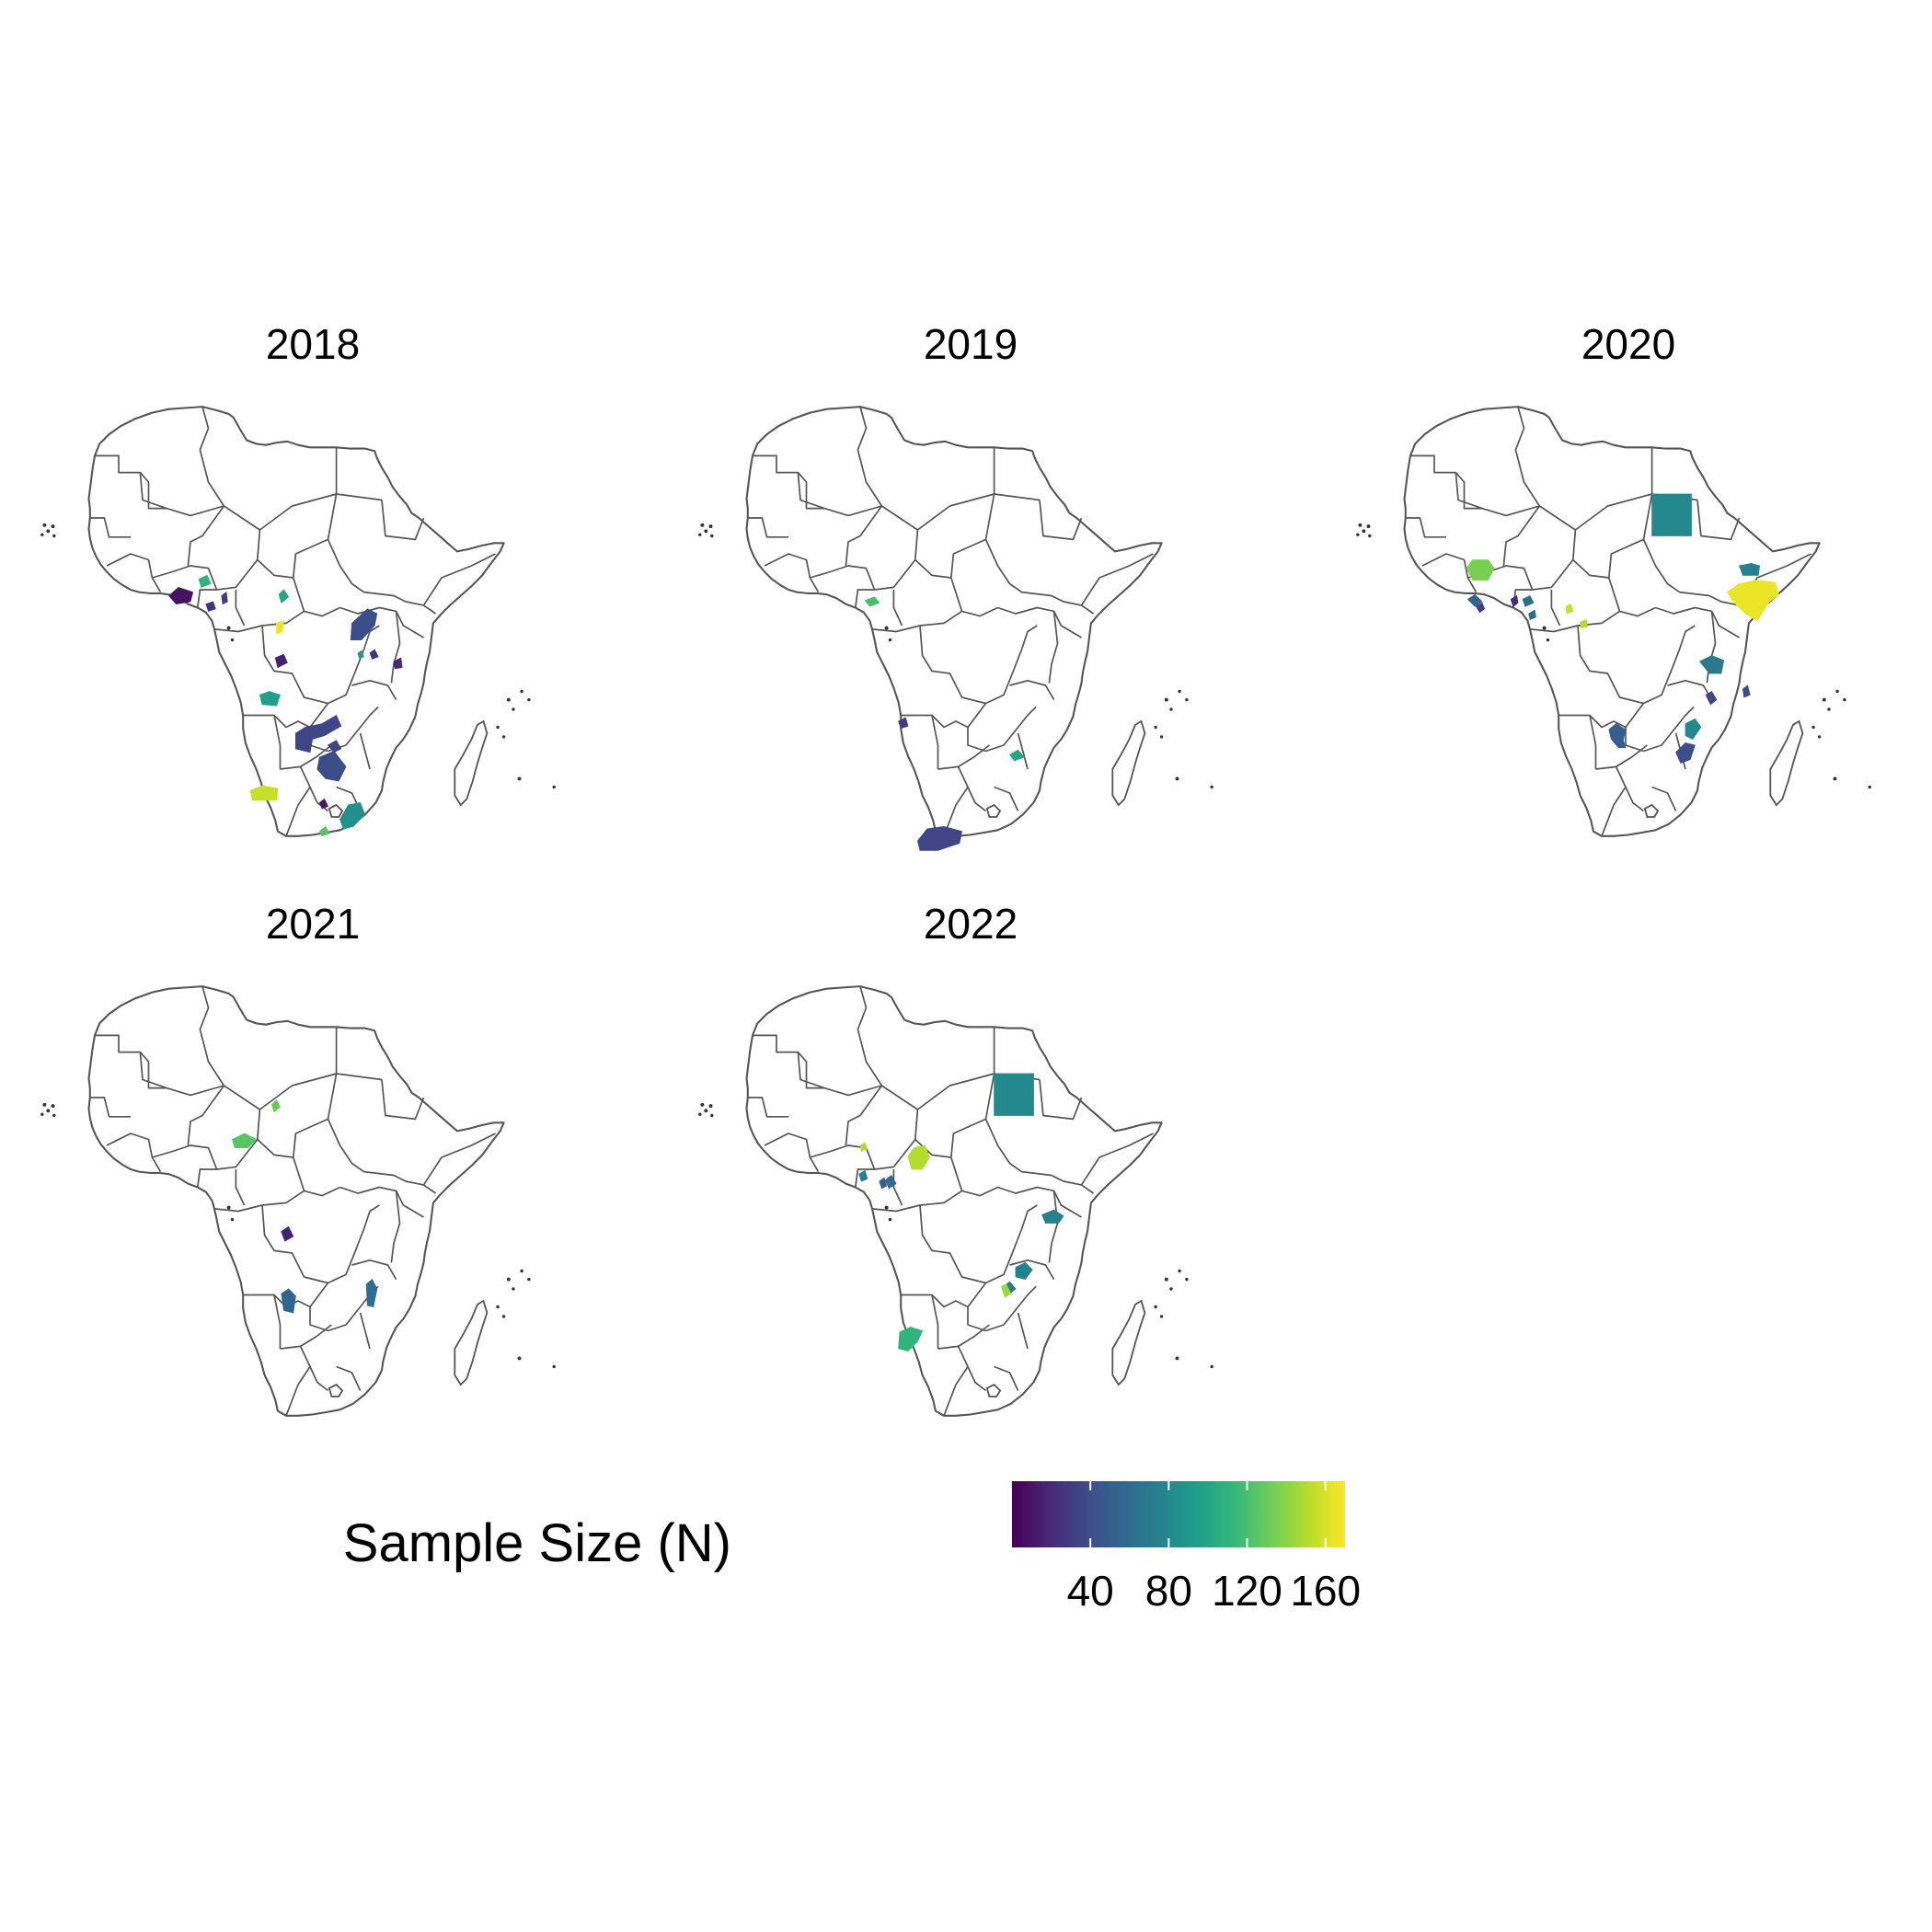 This screenshot has height=1932, width=1932. I want to click on panel-title: 2021, so click(313, 924).